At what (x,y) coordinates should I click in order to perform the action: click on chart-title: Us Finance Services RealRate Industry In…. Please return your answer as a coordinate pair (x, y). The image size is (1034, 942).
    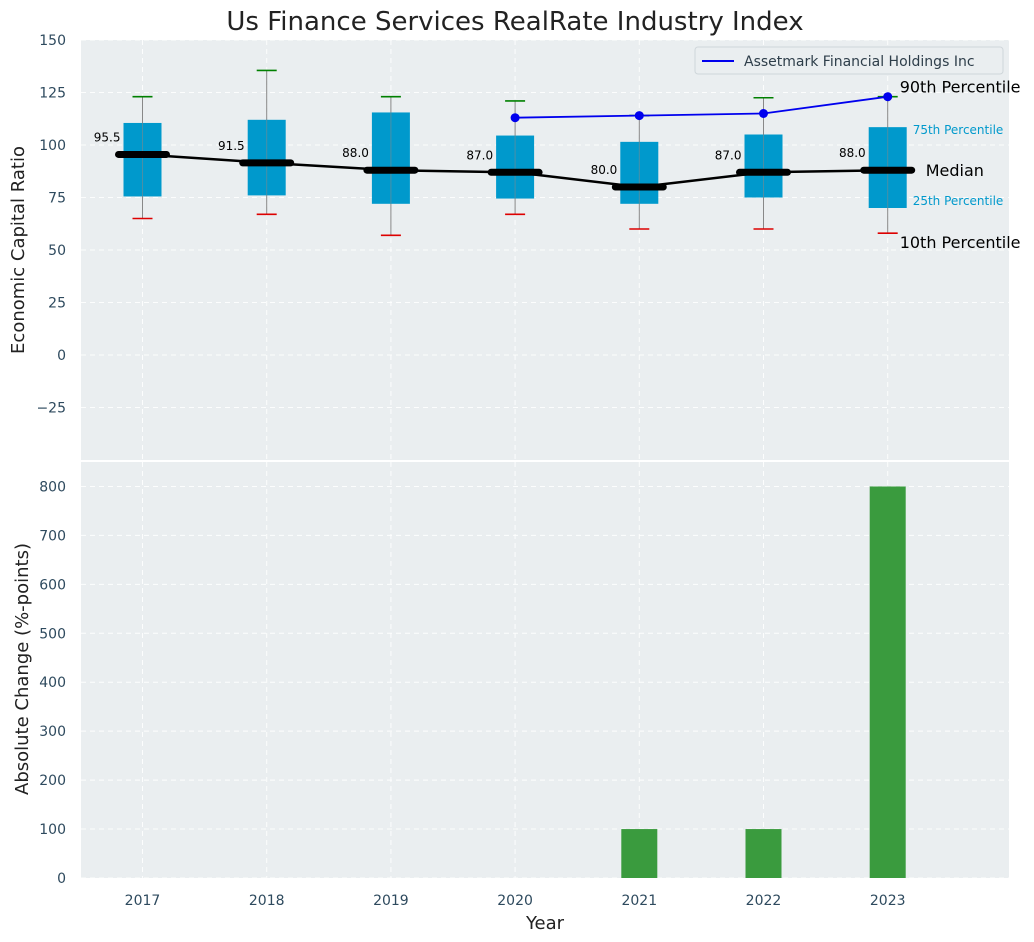
    Looking at the image, I should click on (514, 22).